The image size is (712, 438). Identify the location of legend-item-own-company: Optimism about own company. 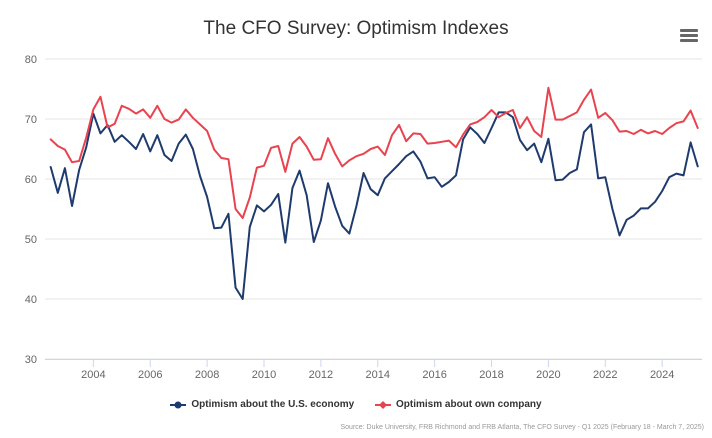
(458, 404).